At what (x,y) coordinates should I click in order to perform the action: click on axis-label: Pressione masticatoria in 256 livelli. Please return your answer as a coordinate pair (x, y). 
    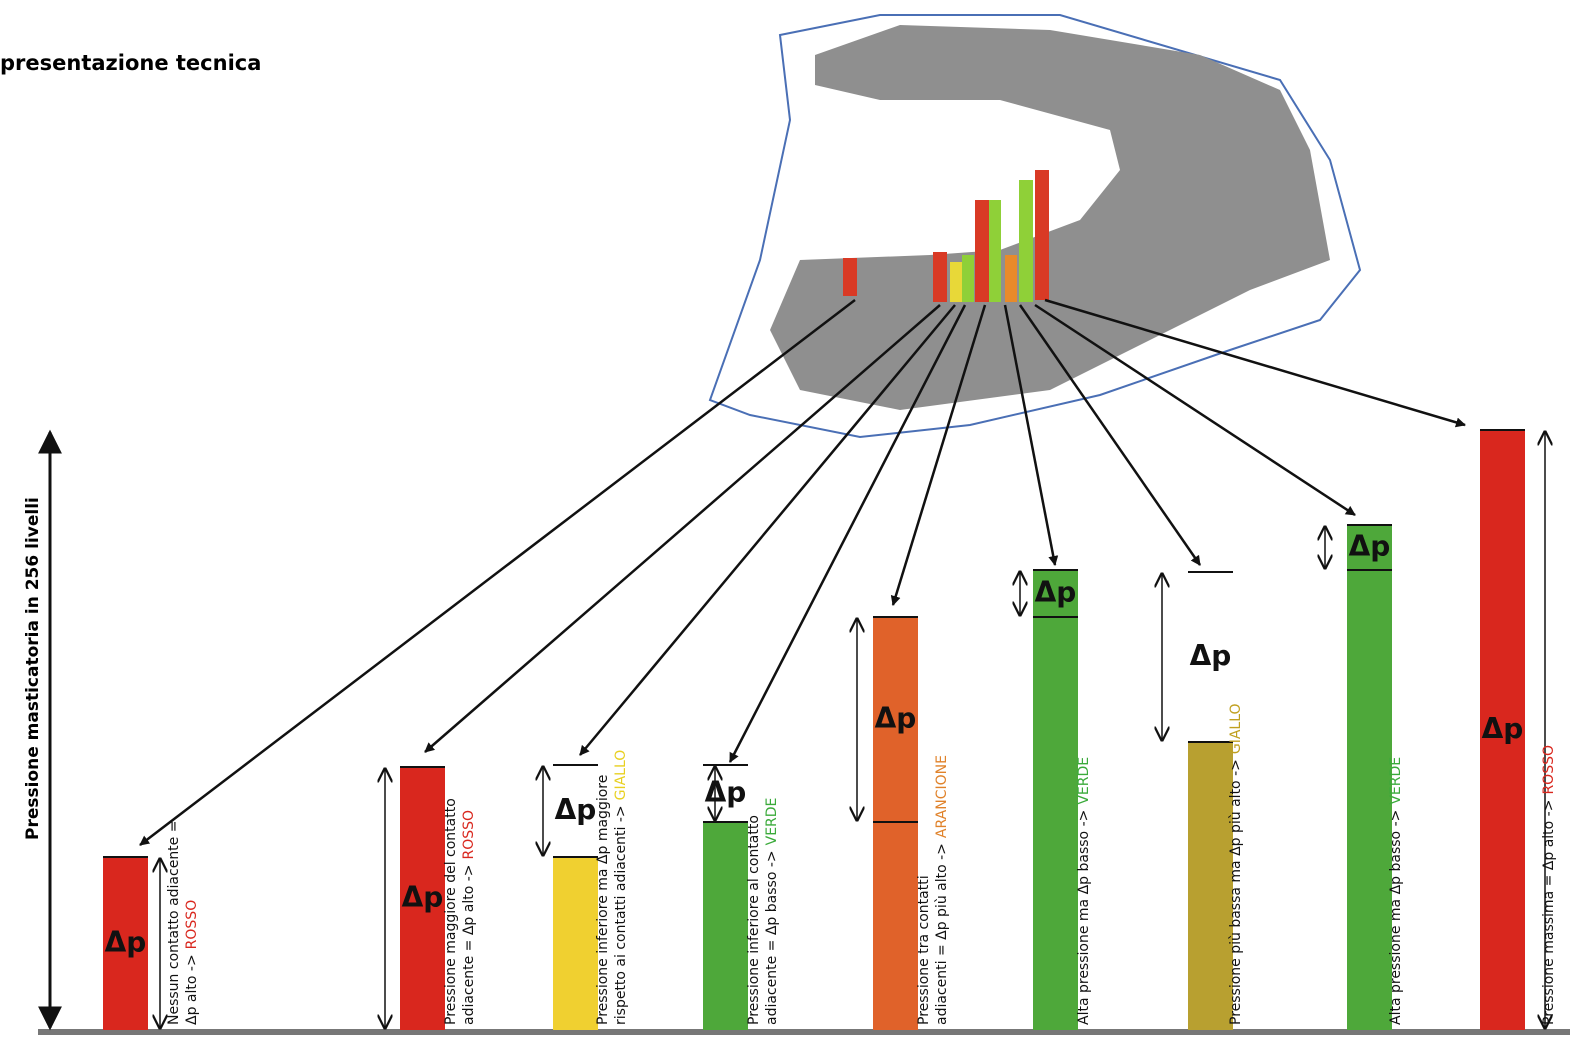
    Looking at the image, I should click on (33, 668).